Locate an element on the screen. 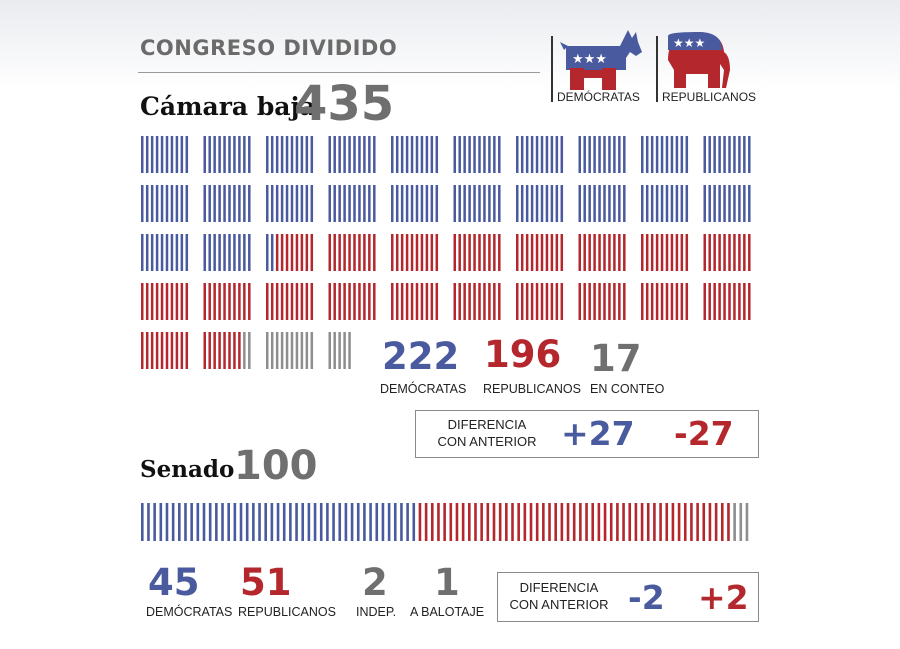  house-rep-value: 196 is located at coordinates (523, 354).